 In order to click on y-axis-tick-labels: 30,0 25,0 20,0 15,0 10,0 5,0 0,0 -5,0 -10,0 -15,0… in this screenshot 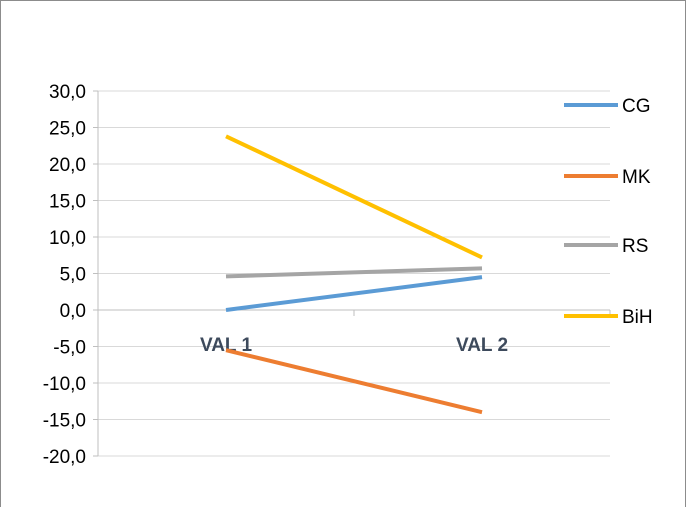, I will do `click(64, 275)`.